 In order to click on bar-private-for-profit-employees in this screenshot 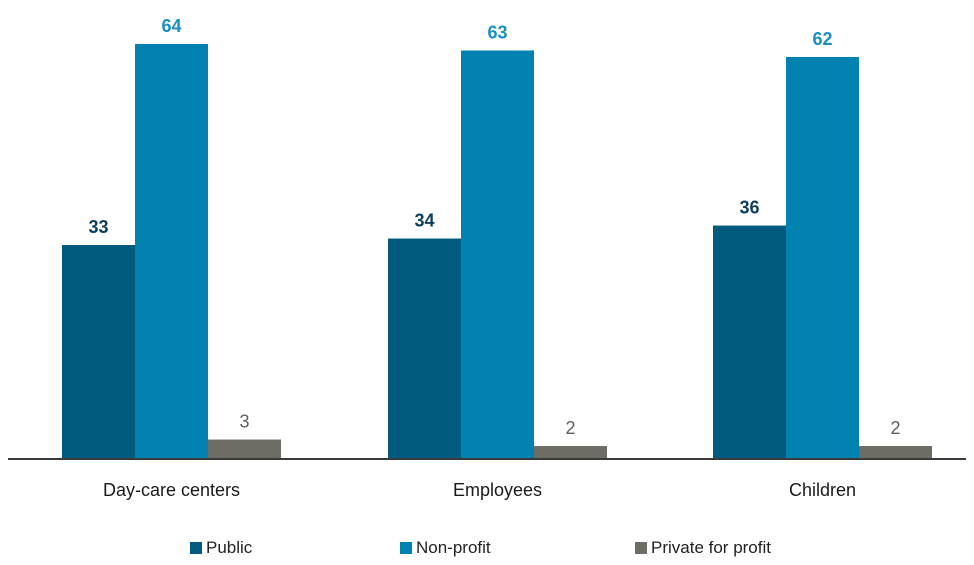, I will do `click(570, 452)`.